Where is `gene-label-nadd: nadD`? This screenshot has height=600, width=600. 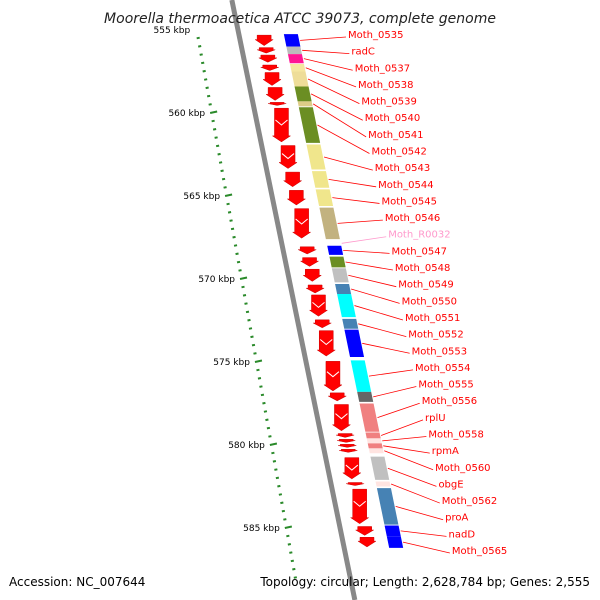
gene-label-nadd: nadD is located at coordinates (462, 534).